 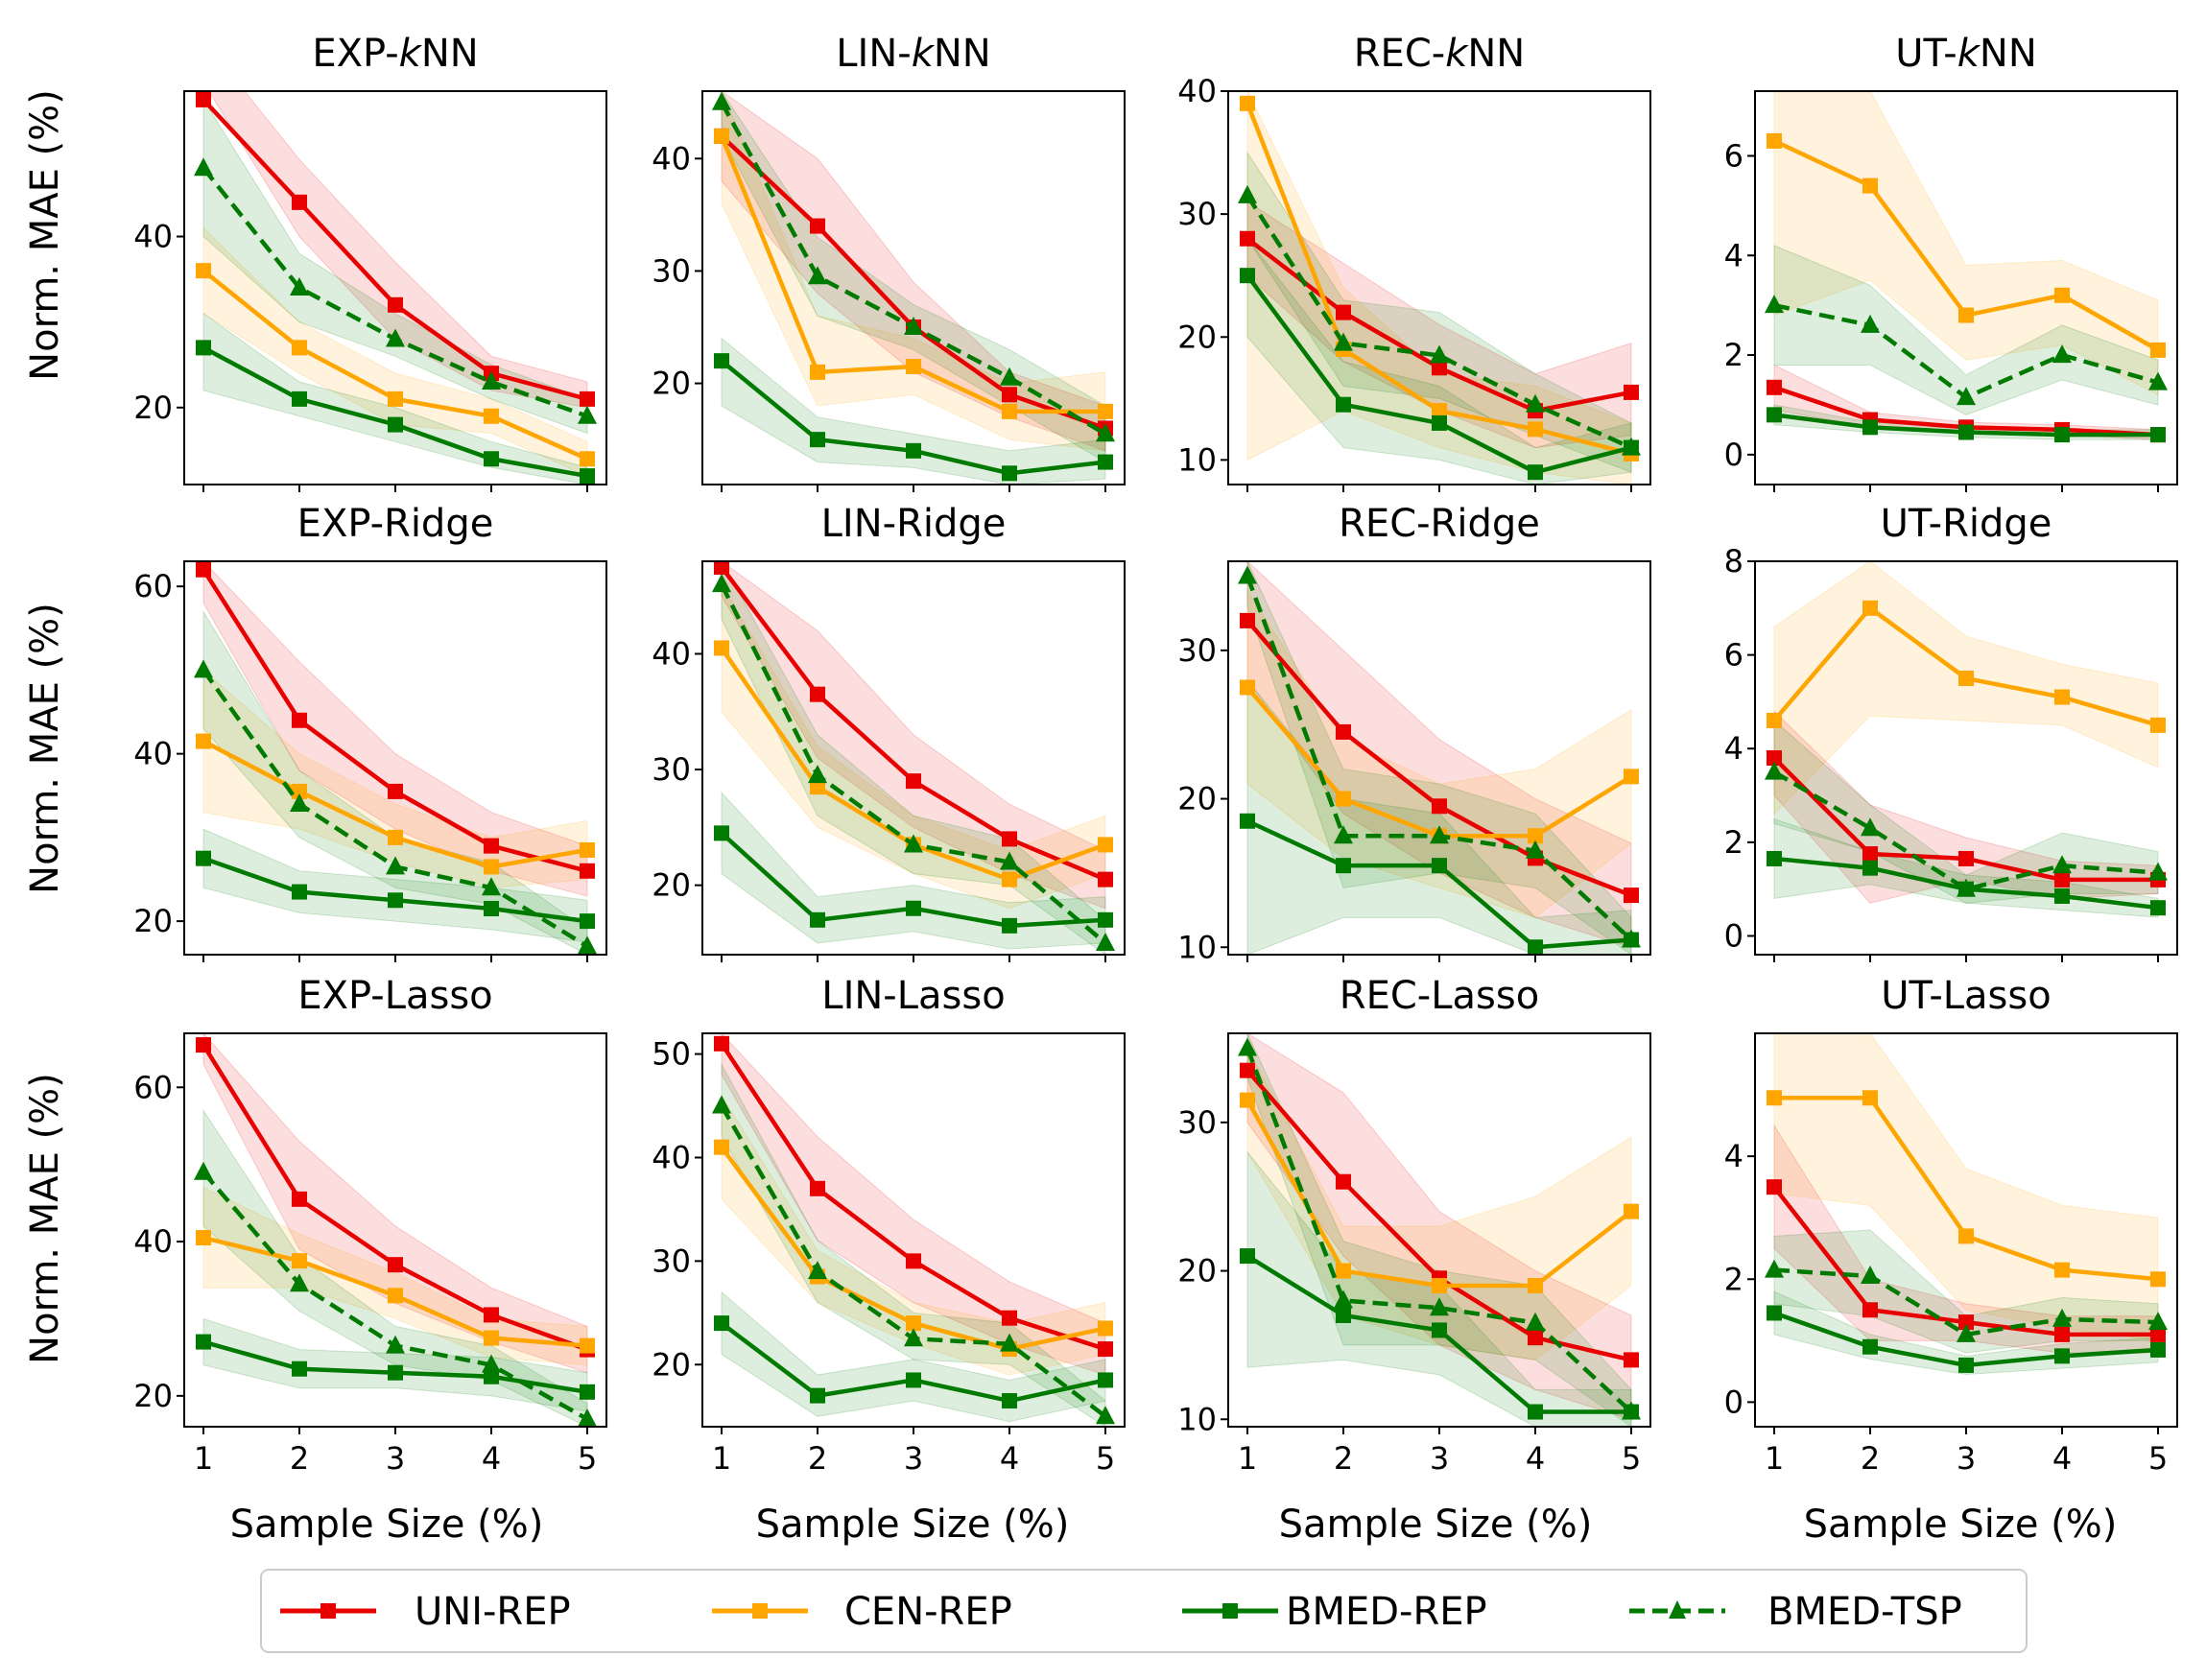 I want to click on ylabel-row-2: Norm. MAE (%), so click(x=45, y=749).